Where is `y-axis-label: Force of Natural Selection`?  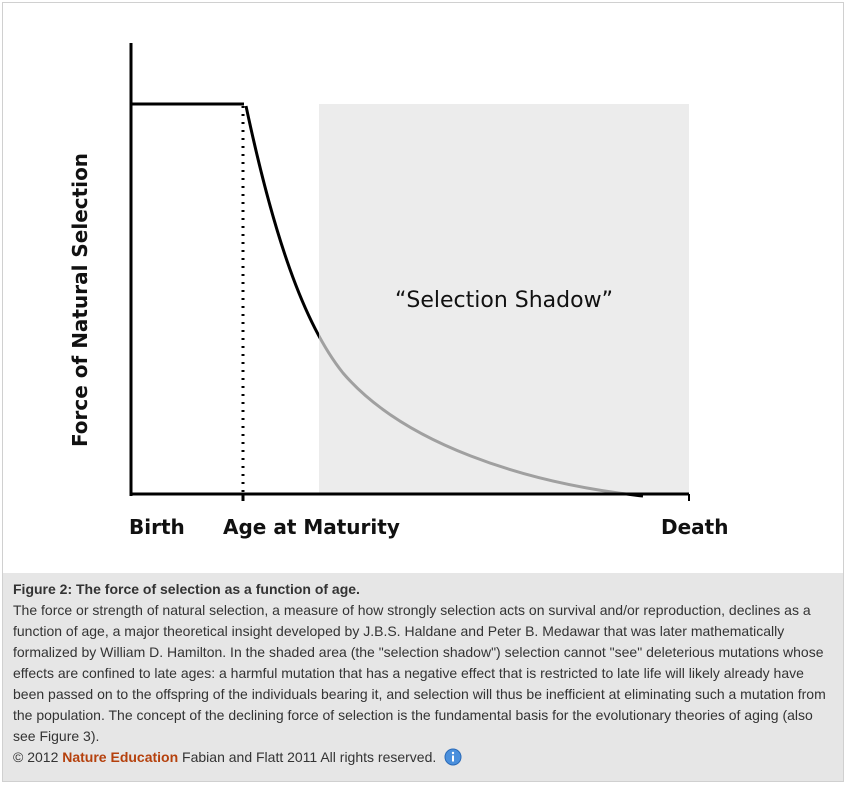 y-axis-label: Force of Natural Selection is located at coordinates (80, 300).